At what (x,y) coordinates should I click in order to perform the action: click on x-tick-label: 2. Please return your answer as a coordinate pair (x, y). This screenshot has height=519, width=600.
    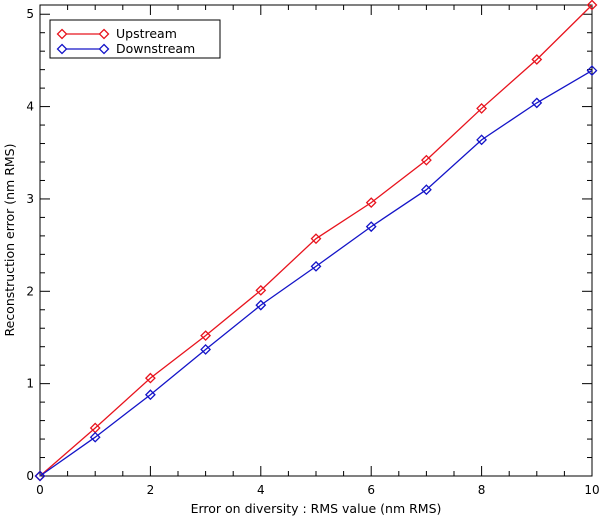
    Looking at the image, I should click on (151, 490).